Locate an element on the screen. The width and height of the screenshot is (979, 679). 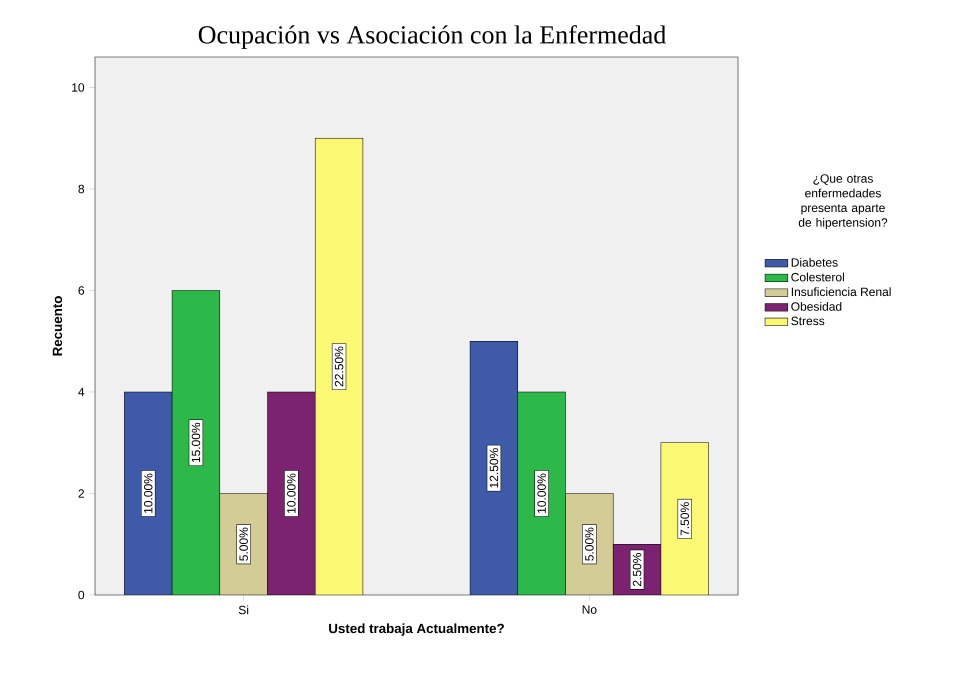
x-tick-label: Si is located at coordinates (243, 609).